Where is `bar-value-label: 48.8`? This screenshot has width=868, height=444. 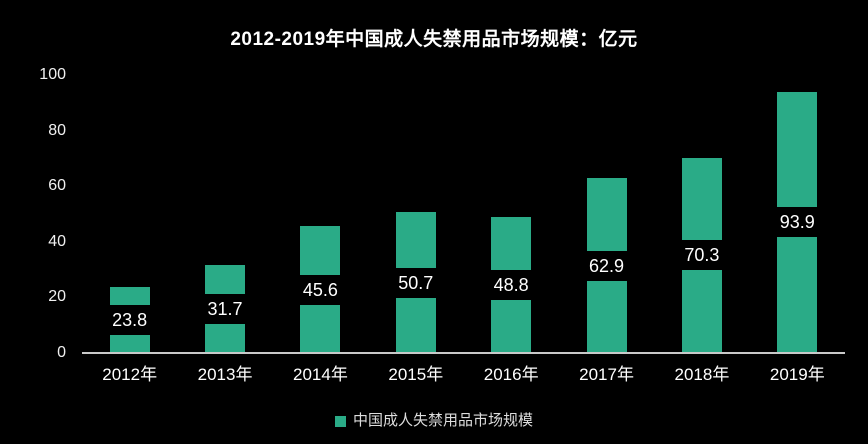 bar-value-label: 48.8 is located at coordinates (511, 285).